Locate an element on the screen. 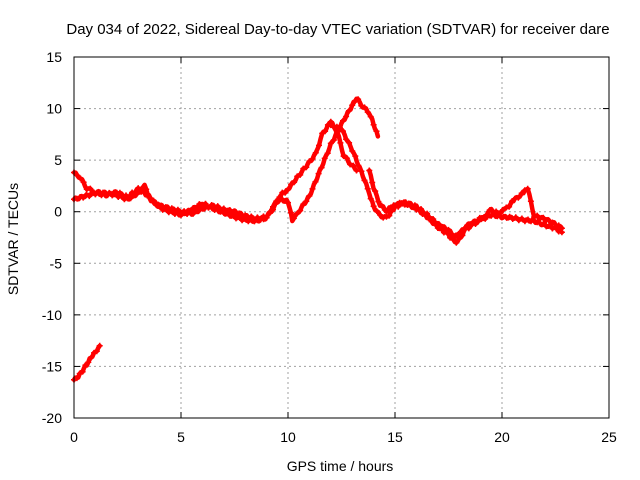 This screenshot has height=480, width=640. series-line-track-d is located at coordinates (466, 204).